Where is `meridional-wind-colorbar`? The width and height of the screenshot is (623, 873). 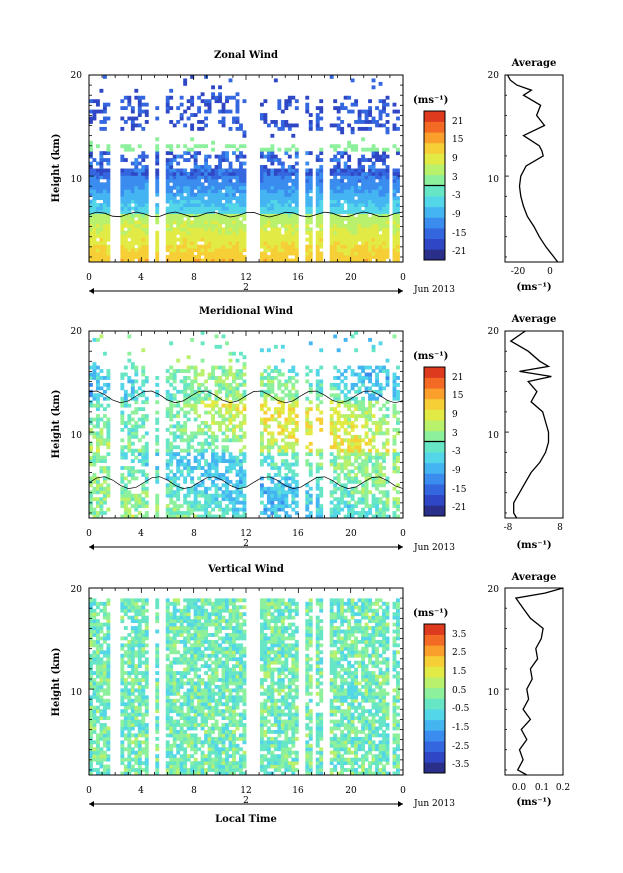
meridional-wind-colorbar is located at coordinates (434, 441).